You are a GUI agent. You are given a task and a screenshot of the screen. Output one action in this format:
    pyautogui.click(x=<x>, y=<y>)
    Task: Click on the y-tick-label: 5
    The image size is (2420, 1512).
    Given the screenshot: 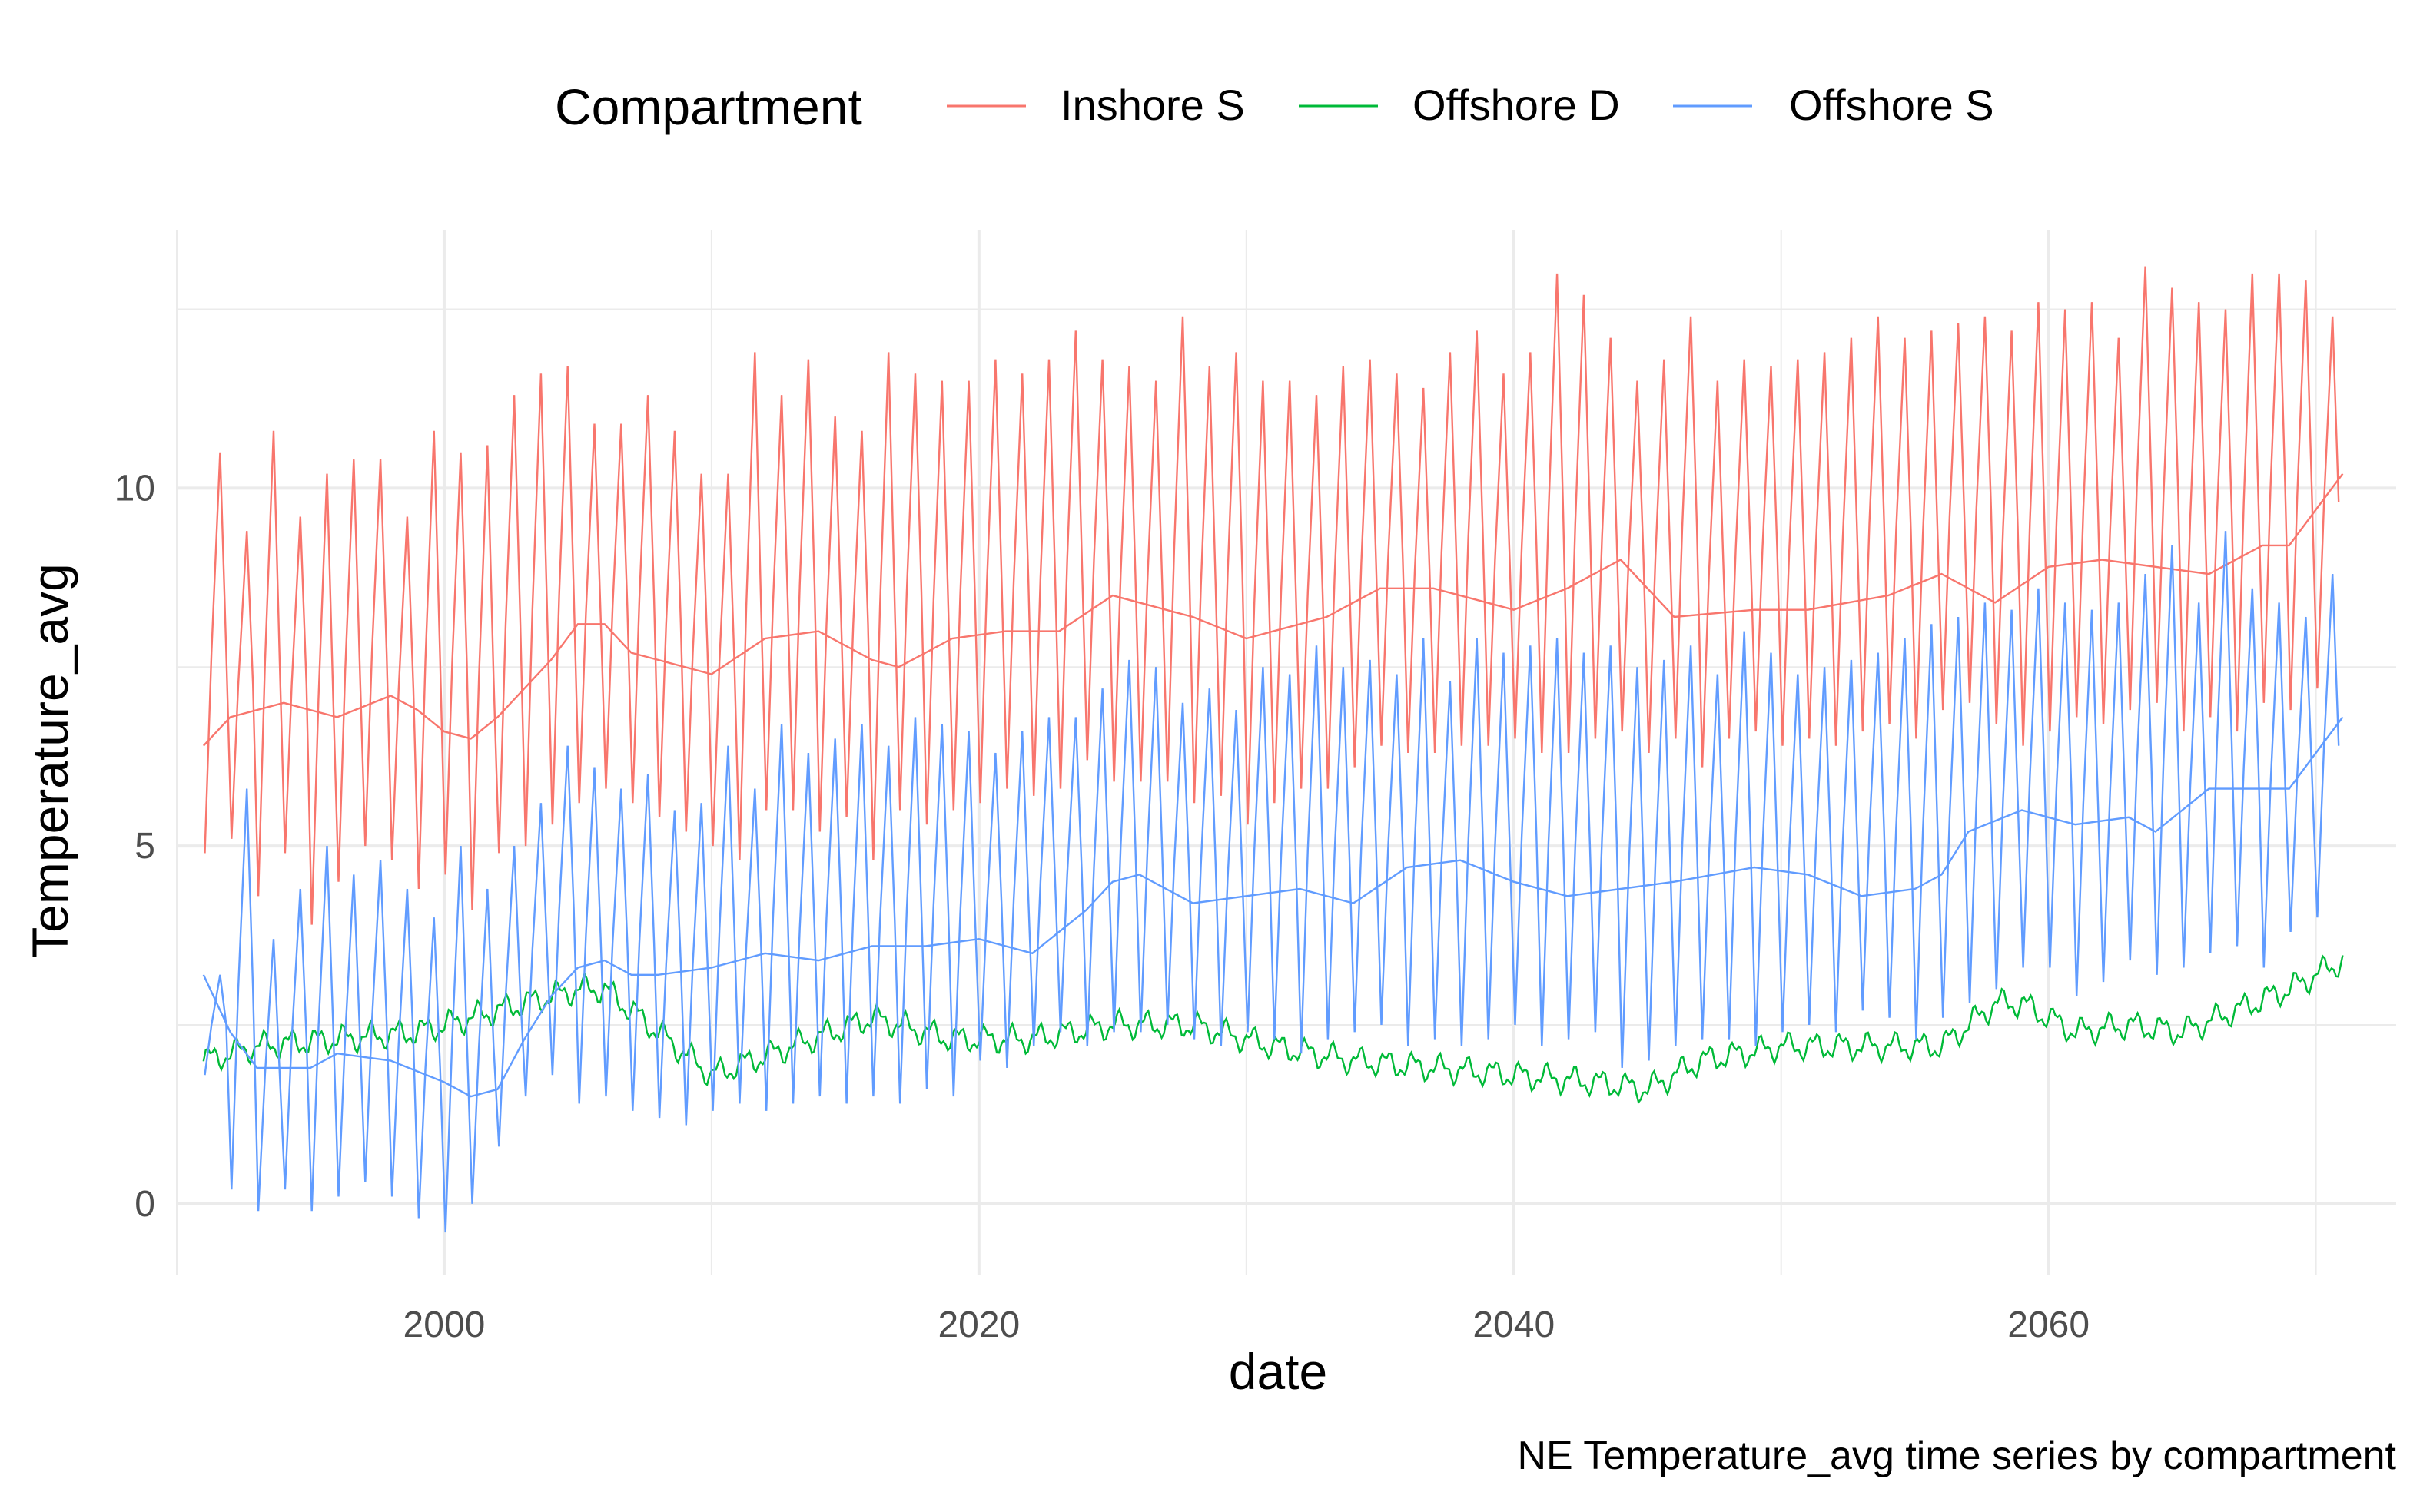 What is the action you would take?
    pyautogui.click(x=144, y=846)
    